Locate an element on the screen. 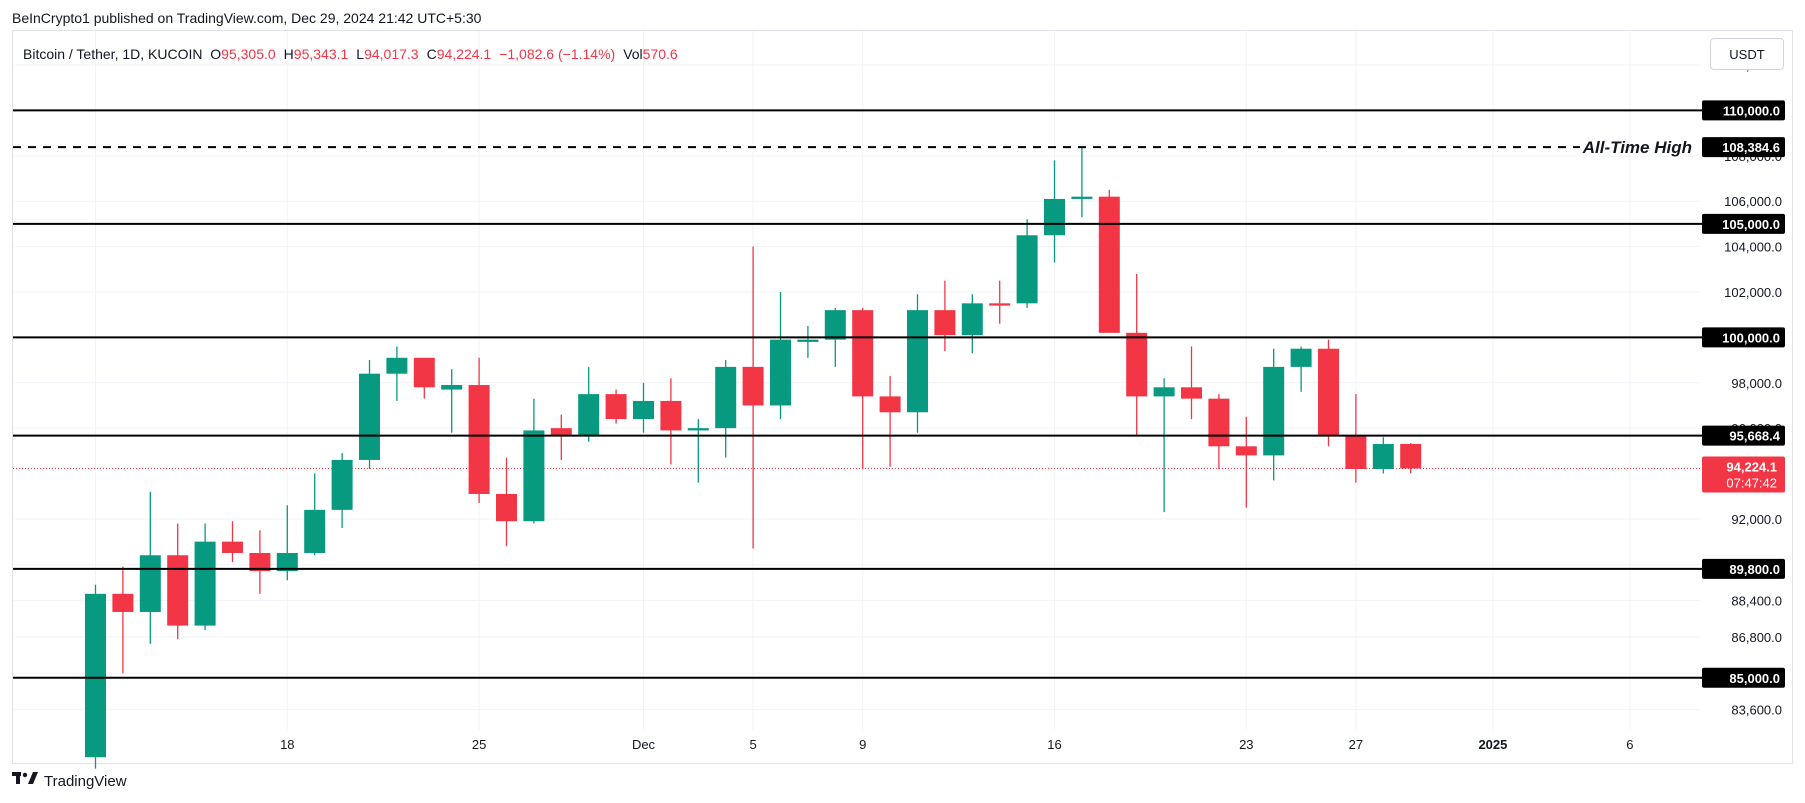 The height and width of the screenshot is (803, 1805). x-axis-tick-label: 9 is located at coordinates (862, 744).